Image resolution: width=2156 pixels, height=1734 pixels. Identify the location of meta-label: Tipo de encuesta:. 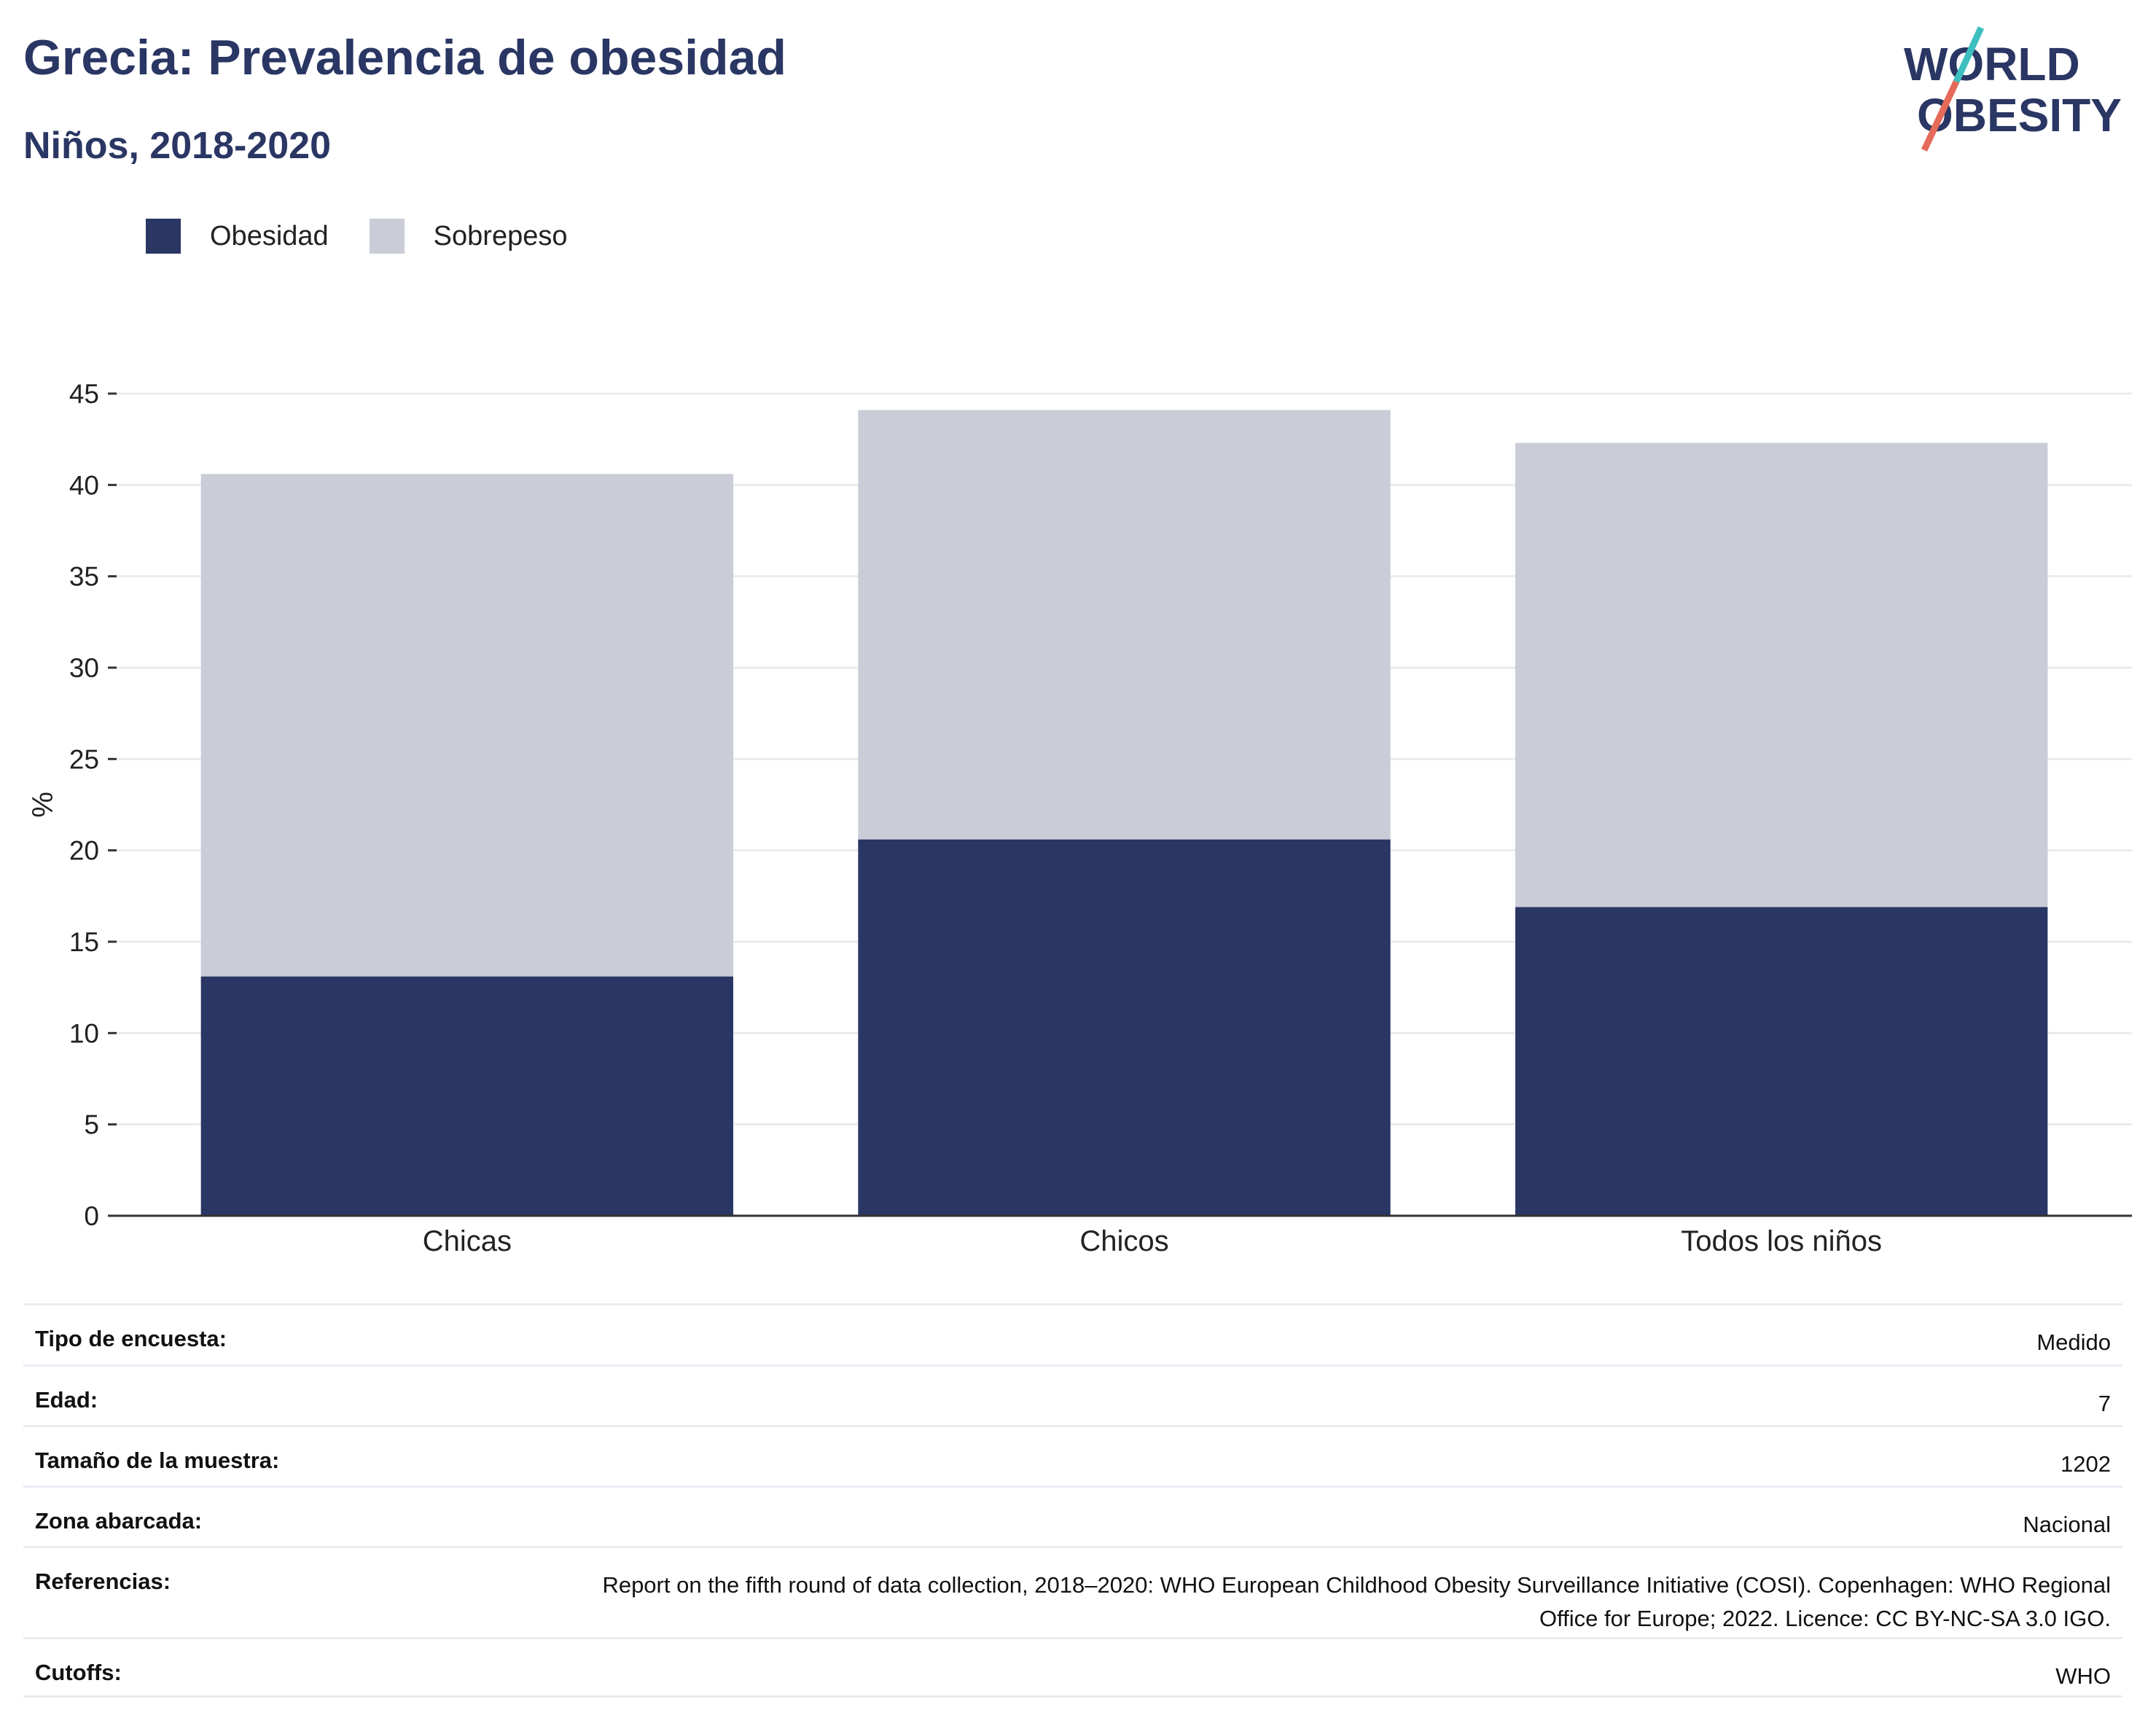
(131, 1338).